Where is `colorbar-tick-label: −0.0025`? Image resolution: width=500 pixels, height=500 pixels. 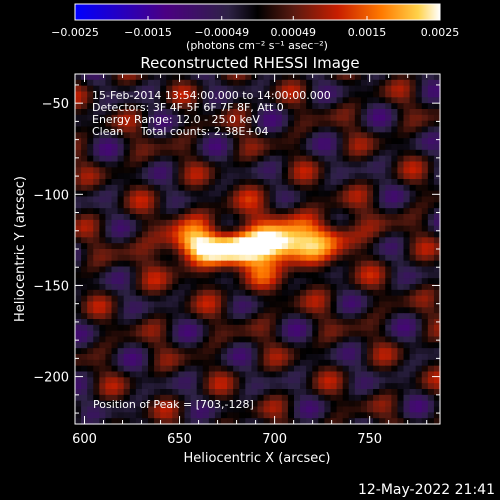 colorbar-tick-label: −0.0025 is located at coordinates (75, 32).